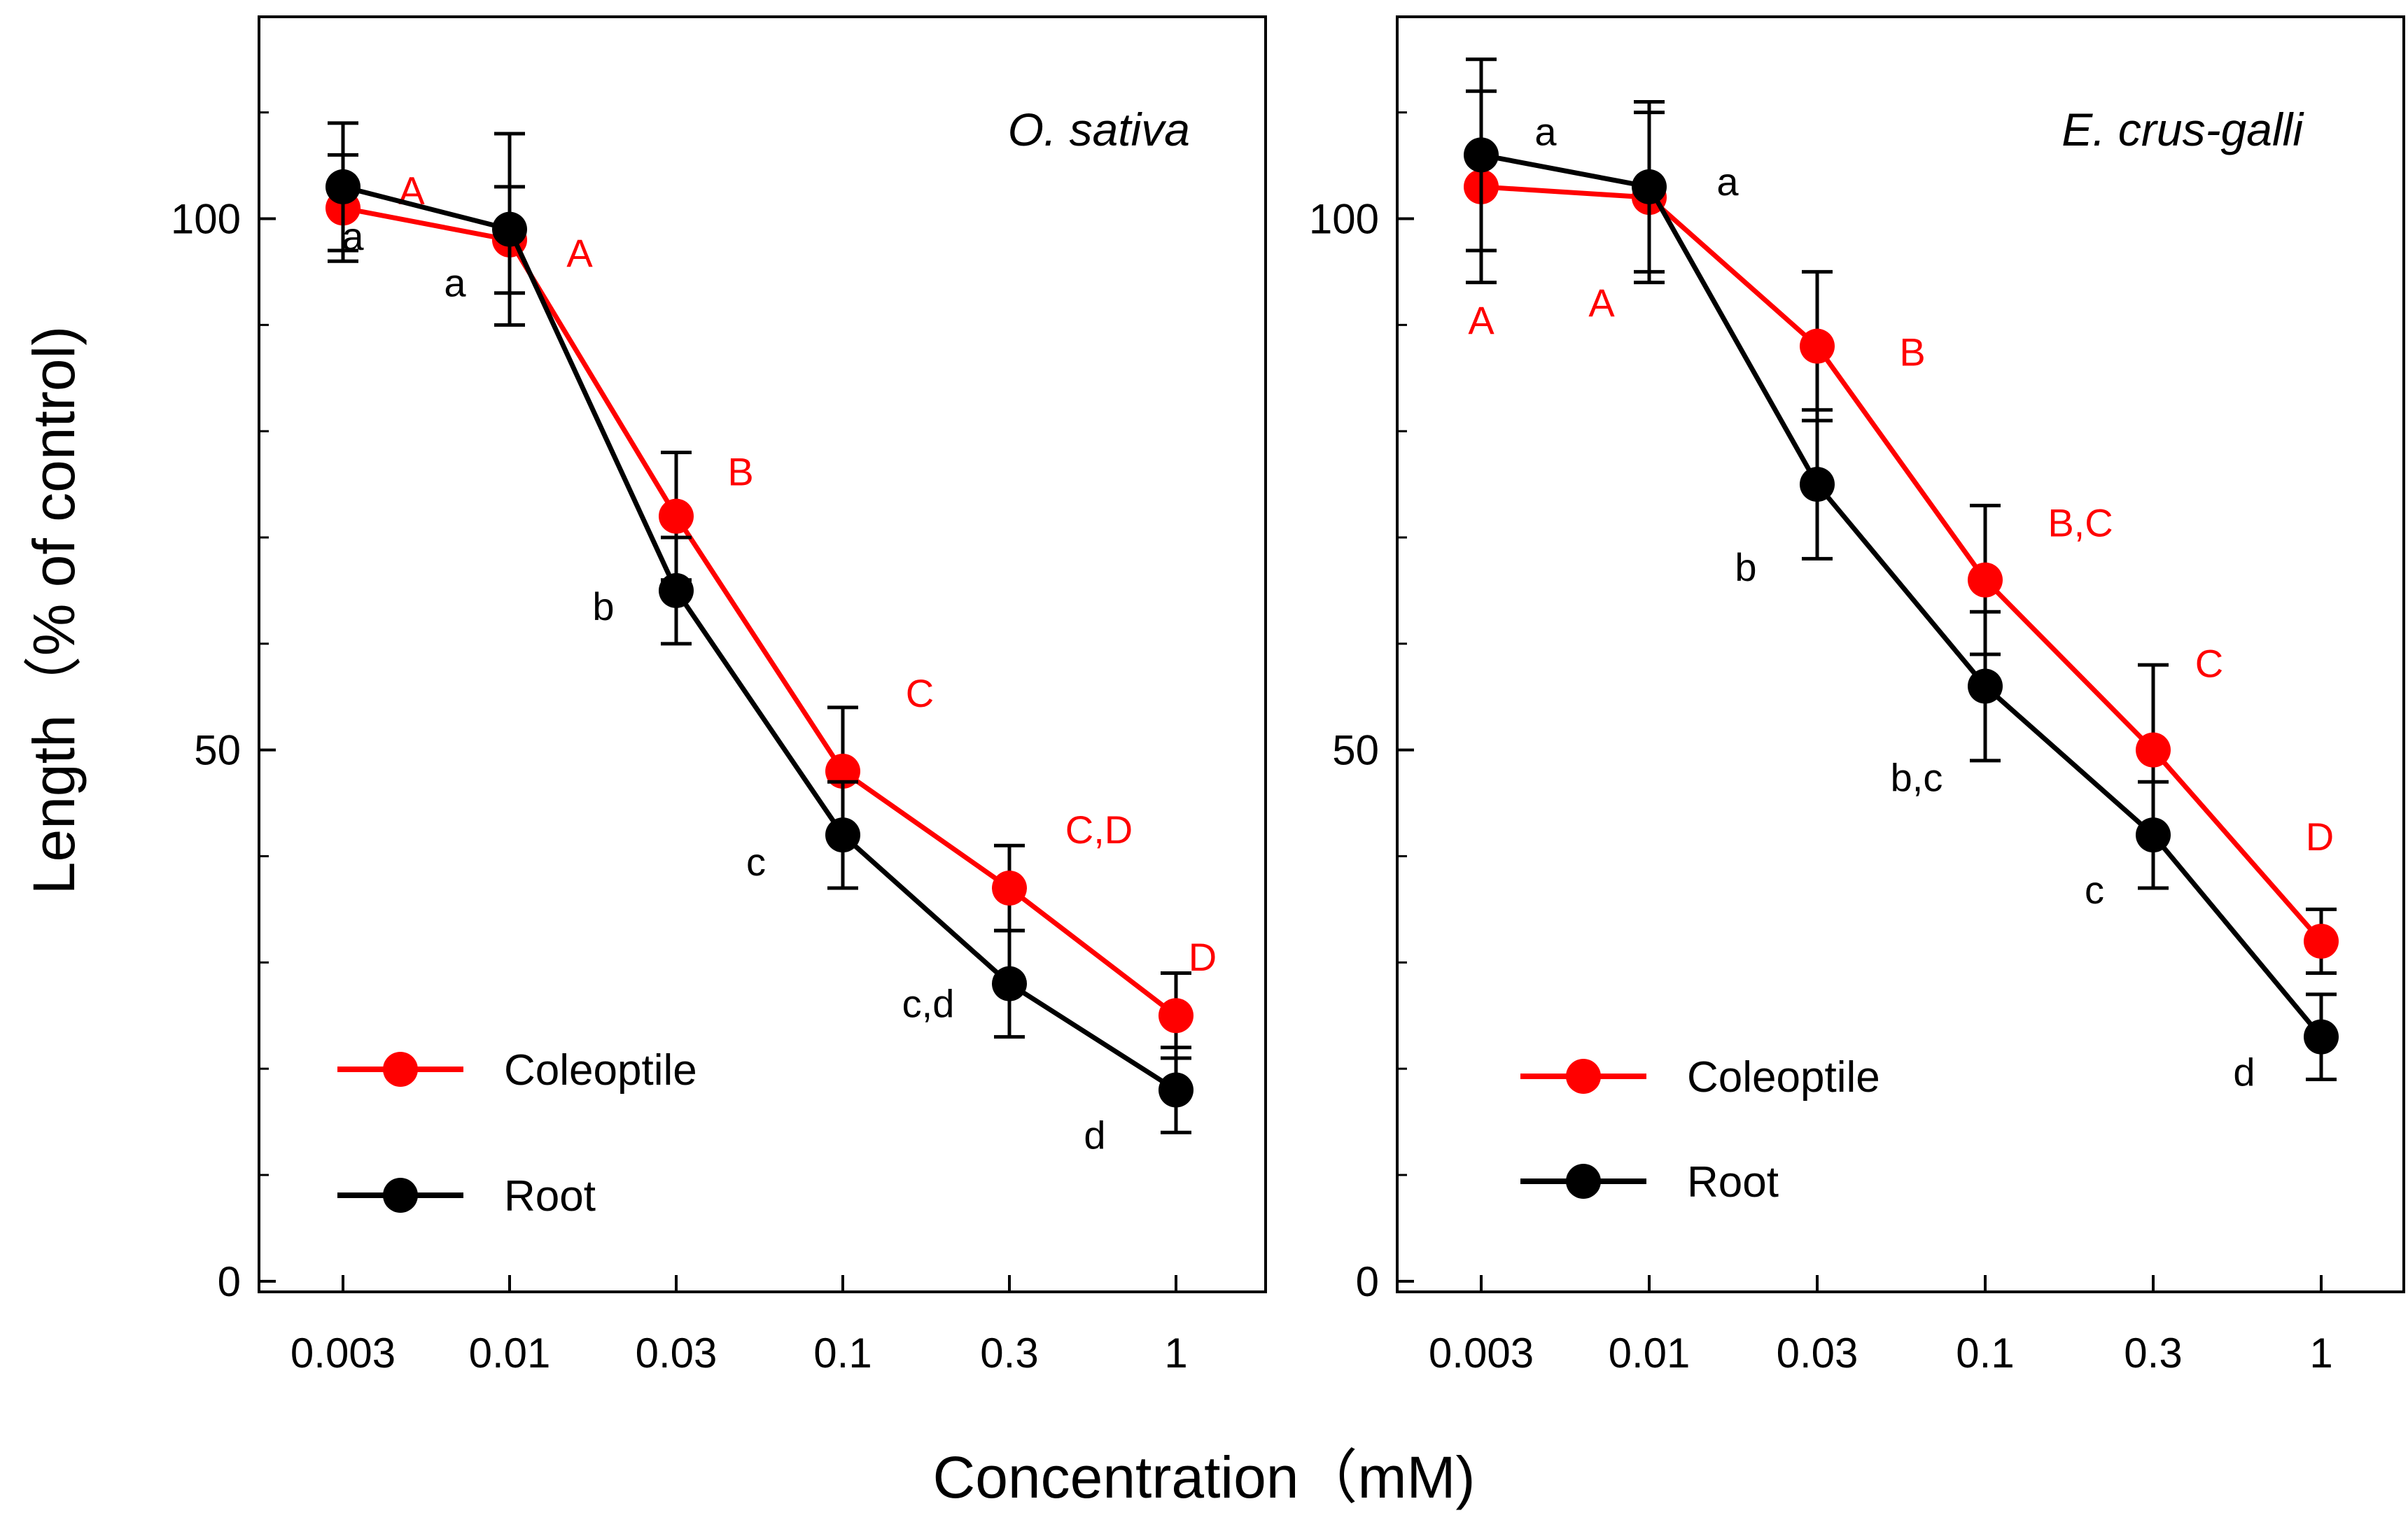 The width and height of the screenshot is (2408, 1527). I want to click on significance-label-coleoptile: B,C, so click(2080, 523).